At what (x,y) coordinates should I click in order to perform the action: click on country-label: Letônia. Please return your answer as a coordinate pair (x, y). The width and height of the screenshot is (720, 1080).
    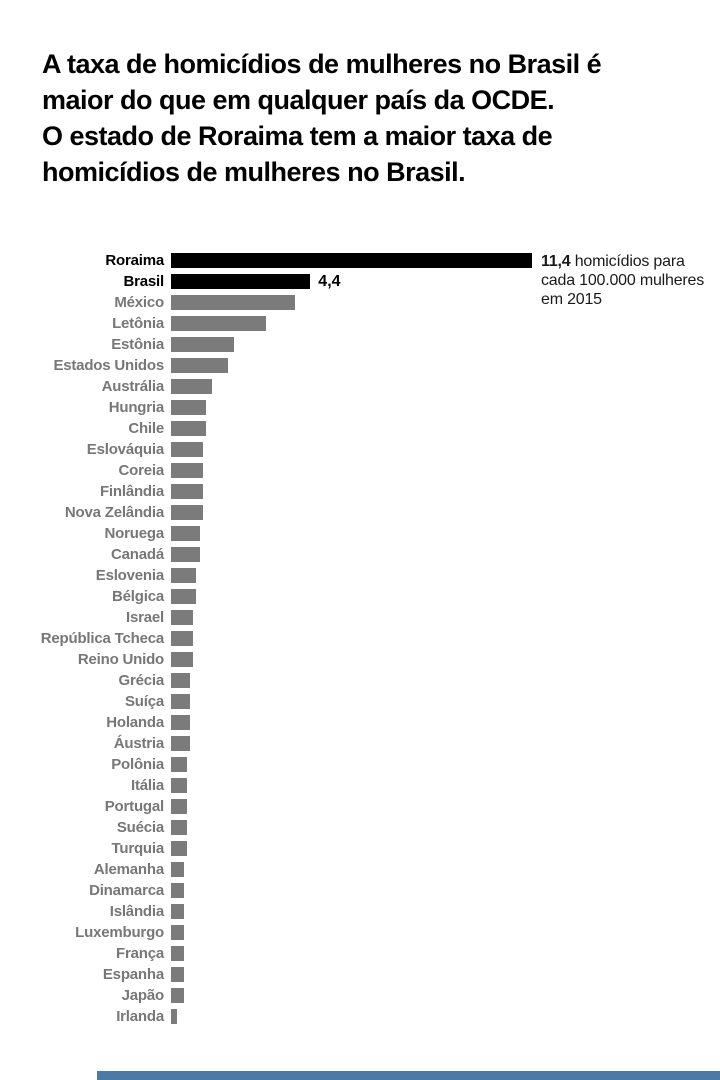
    Looking at the image, I should click on (138, 323).